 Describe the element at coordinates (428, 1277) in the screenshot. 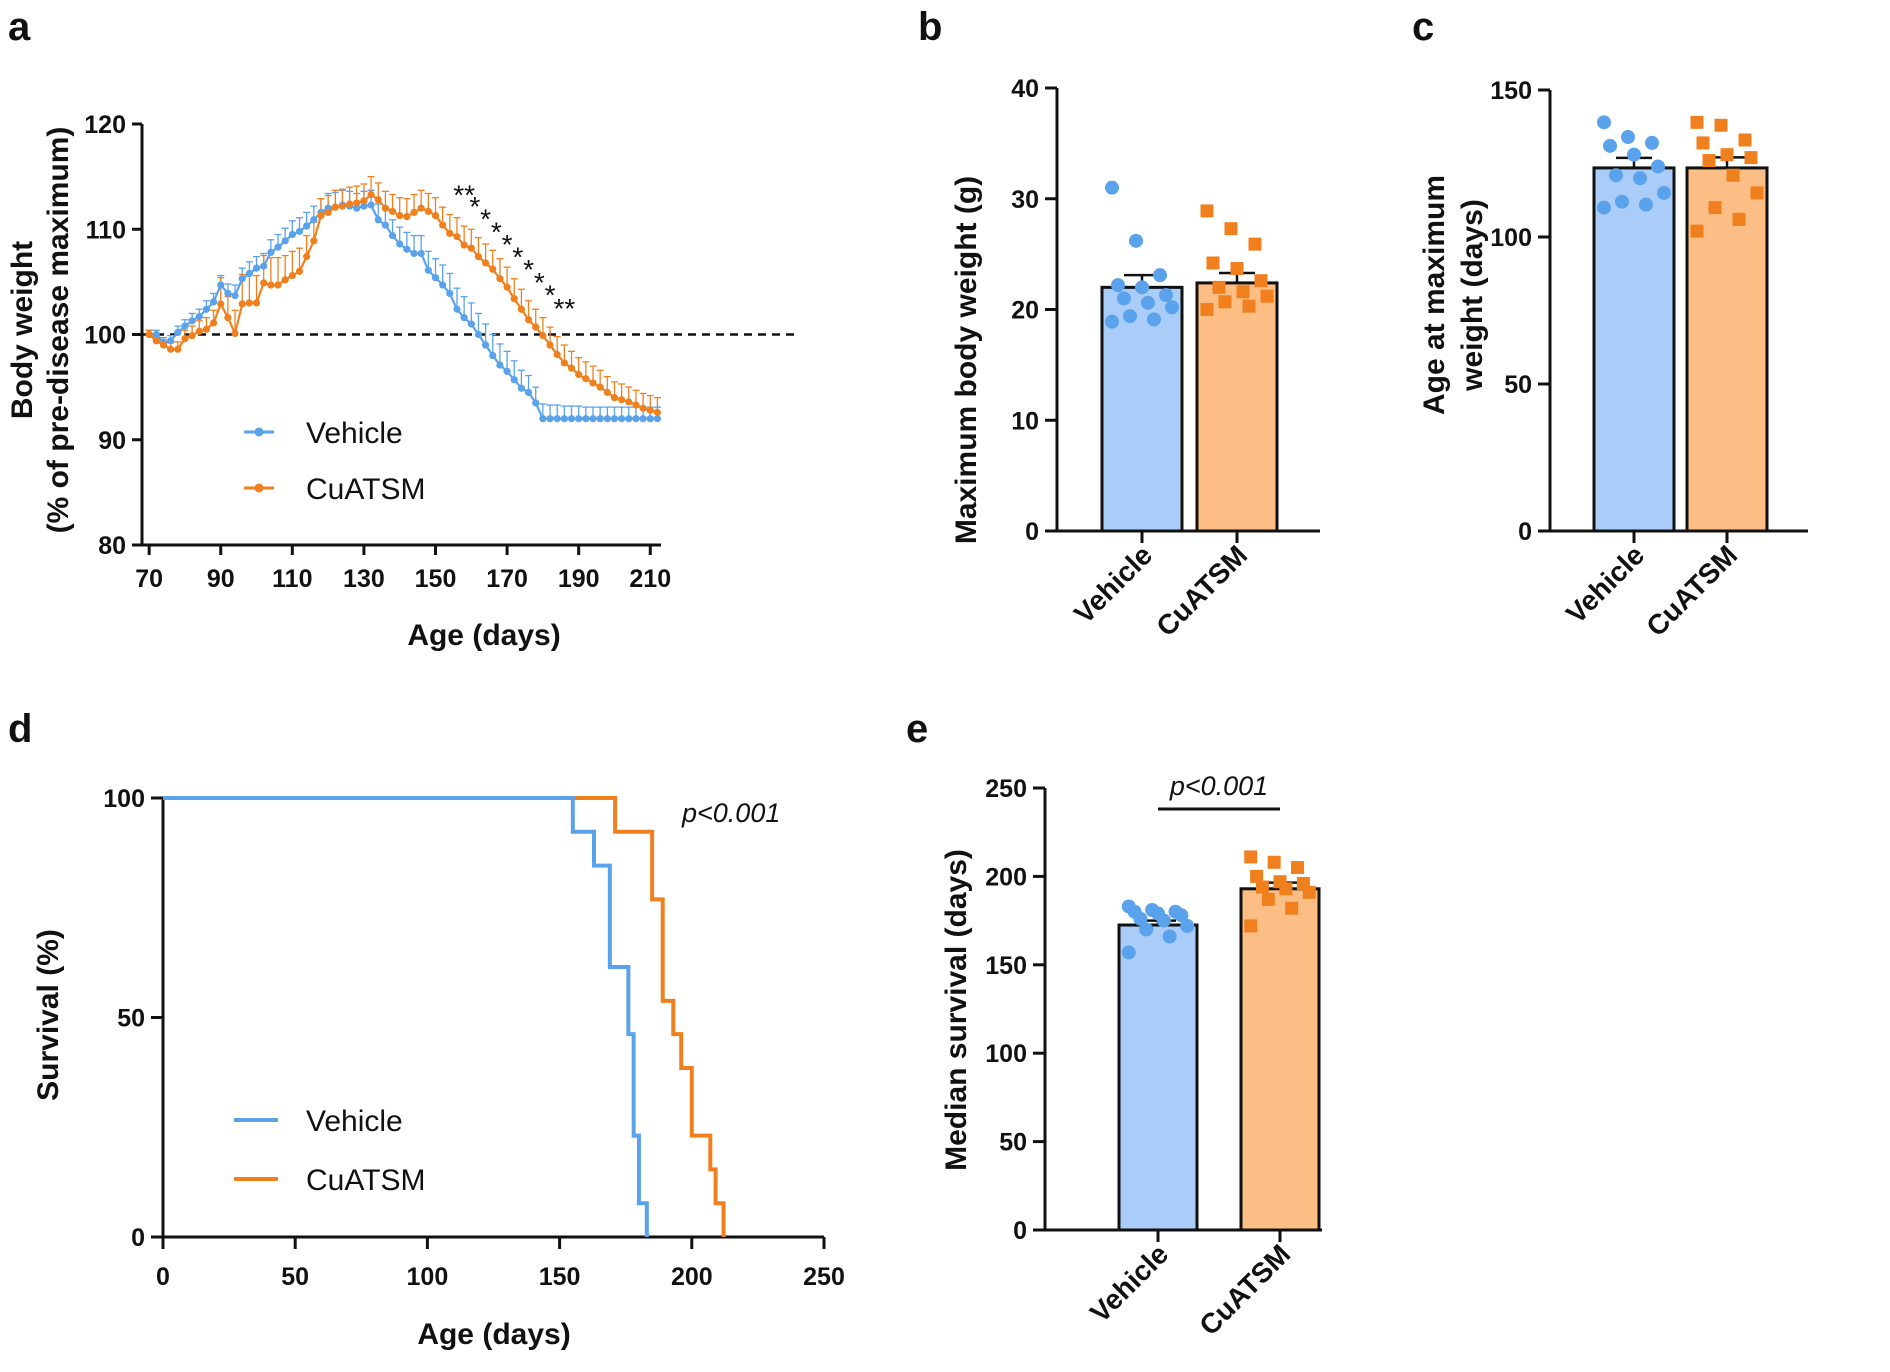

I see `panel-d-x-tick-label: 100` at that location.